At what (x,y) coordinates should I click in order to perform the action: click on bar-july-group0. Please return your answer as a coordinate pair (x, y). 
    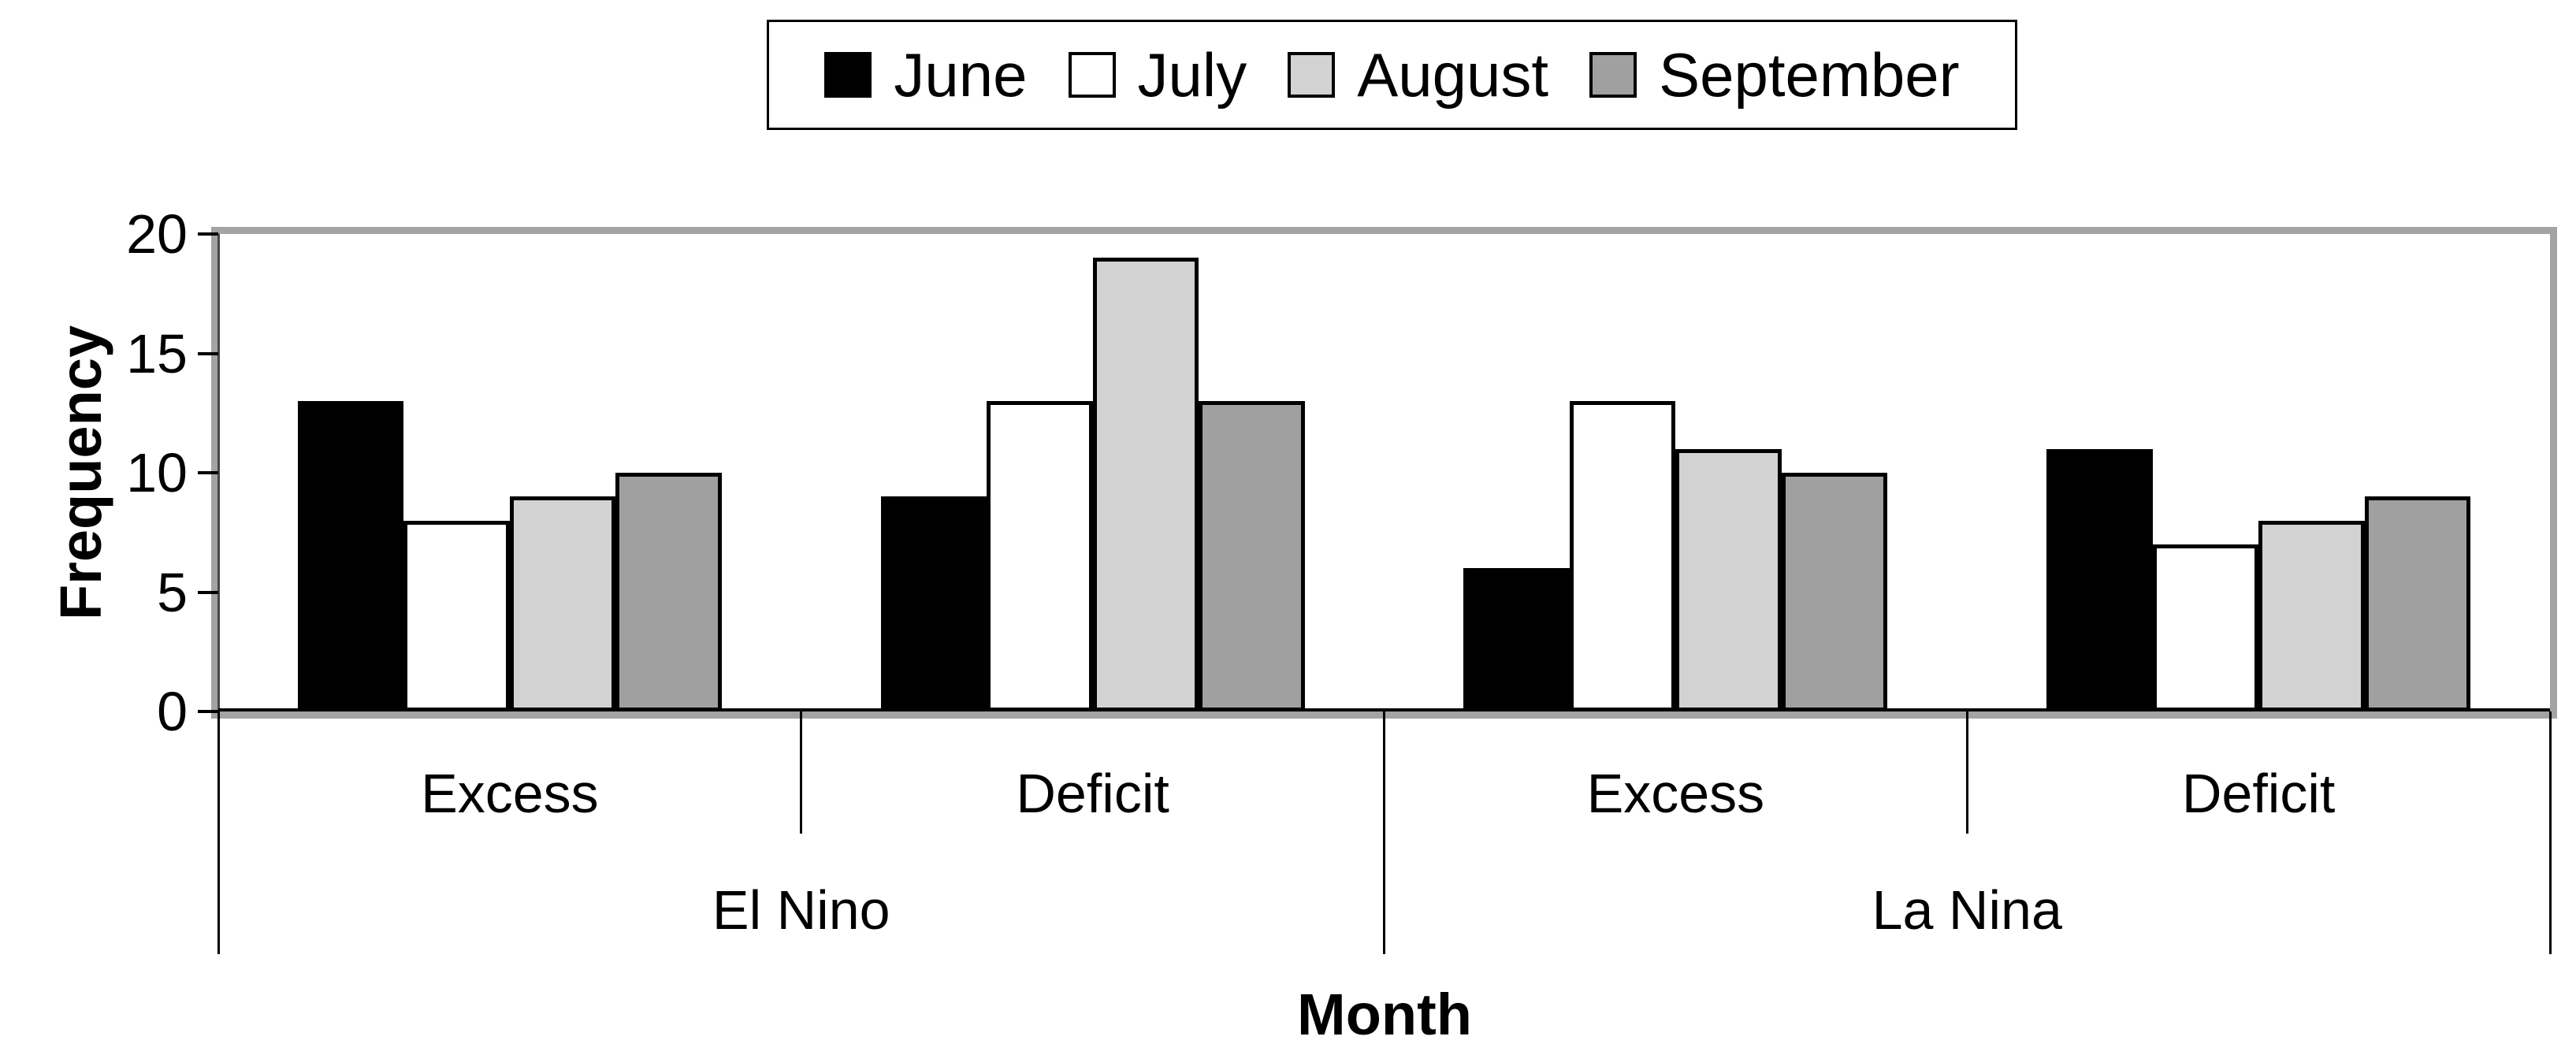
    Looking at the image, I should click on (456, 615).